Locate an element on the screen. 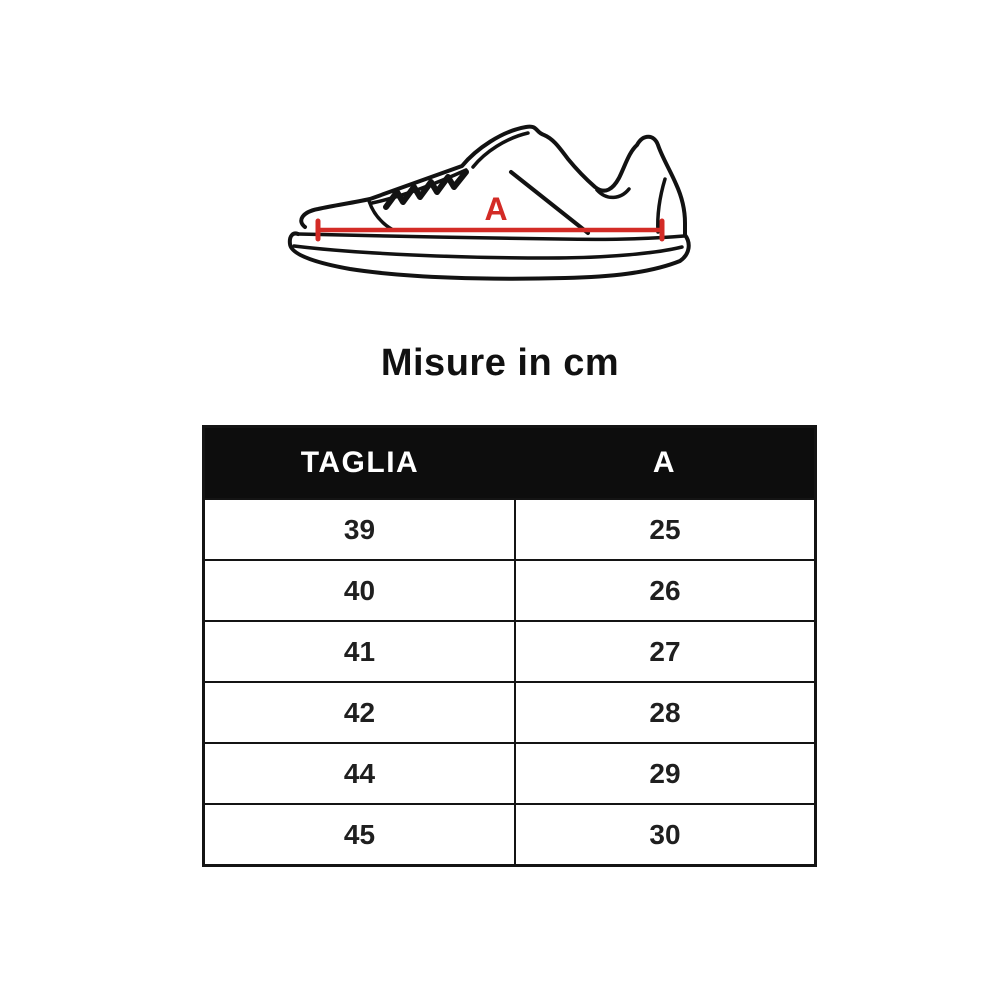 The width and height of the screenshot is (1000, 1000). laces-icon is located at coordinates (426, 189).